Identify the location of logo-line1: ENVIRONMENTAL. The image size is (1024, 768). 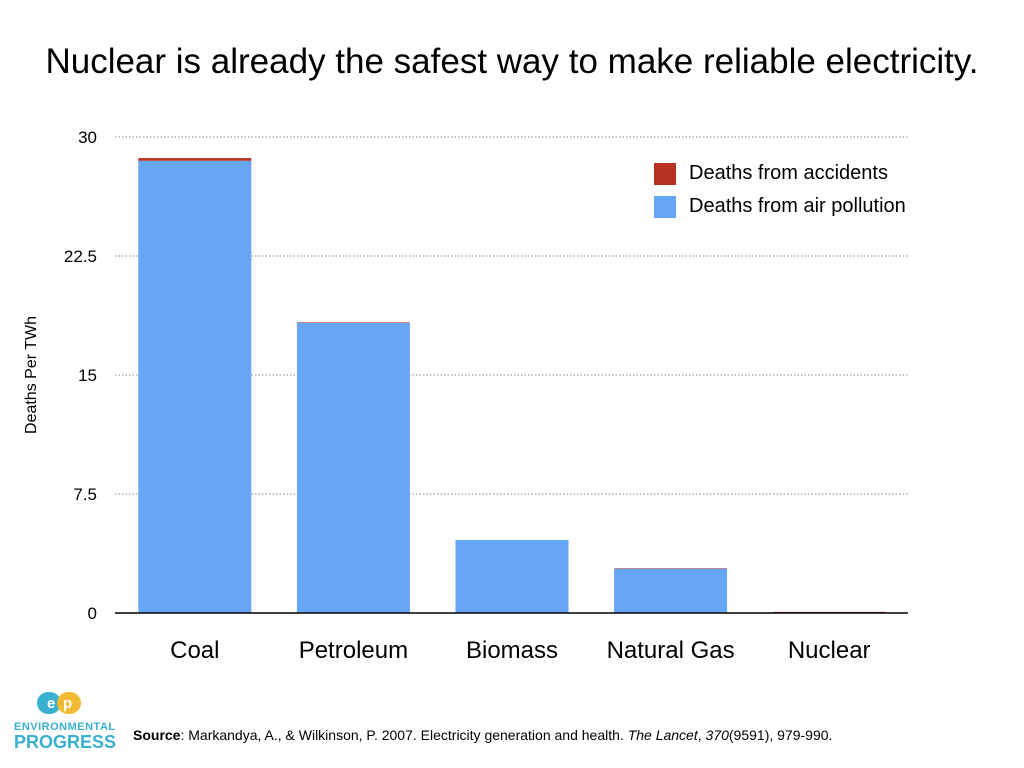
(65, 727).